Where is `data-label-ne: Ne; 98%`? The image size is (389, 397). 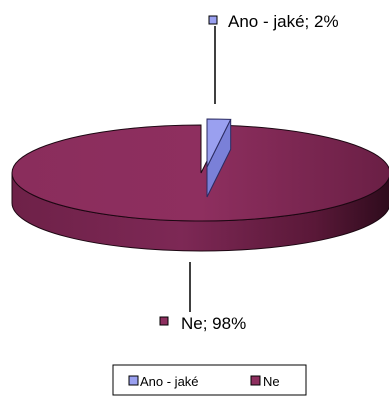
data-label-ne: Ne; 98% is located at coordinates (213, 323).